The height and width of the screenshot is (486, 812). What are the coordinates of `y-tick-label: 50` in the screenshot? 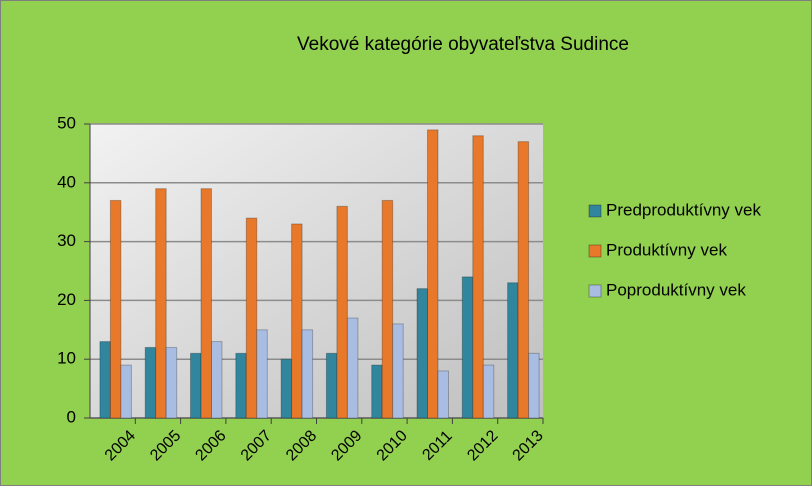 It's located at (66, 122).